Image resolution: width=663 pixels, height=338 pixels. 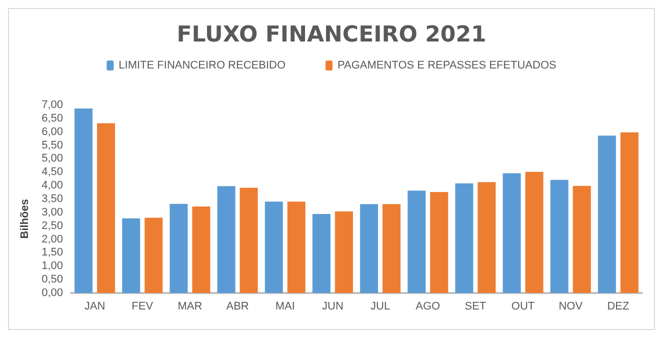 What do you see at coordinates (475, 306) in the screenshot?
I see `x-tick-label: SET` at bounding box center [475, 306].